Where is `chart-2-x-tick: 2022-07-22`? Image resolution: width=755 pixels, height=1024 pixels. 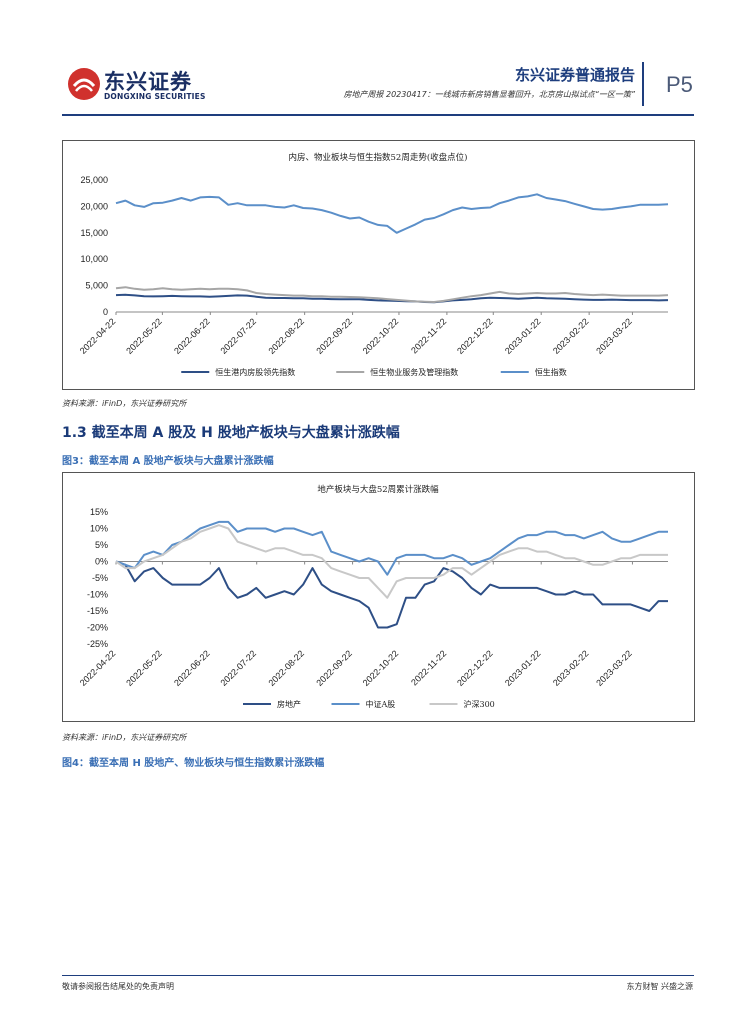 chart-2-x-tick: 2022-07-22 is located at coordinates (238, 668).